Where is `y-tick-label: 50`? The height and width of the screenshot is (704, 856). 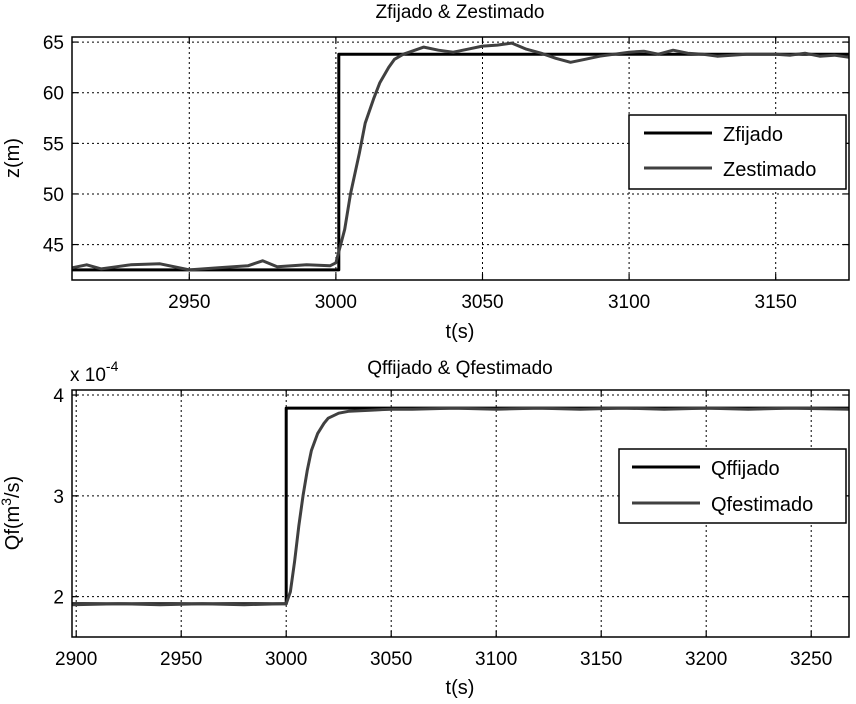
y-tick-label: 50 is located at coordinates (53, 195).